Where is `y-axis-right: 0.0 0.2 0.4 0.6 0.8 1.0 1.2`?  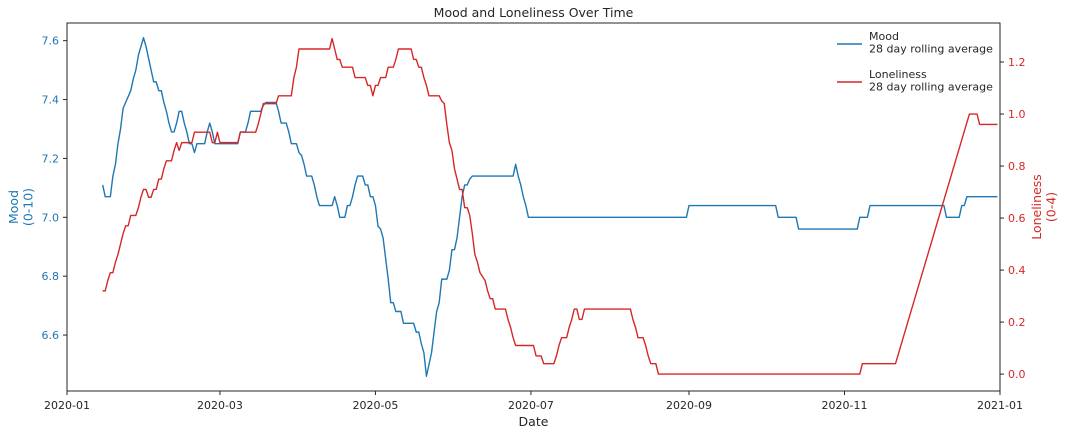 y-axis-right: 0.0 0.2 0.4 0.6 0.8 1.0 1.2 is located at coordinates (1013, 218).